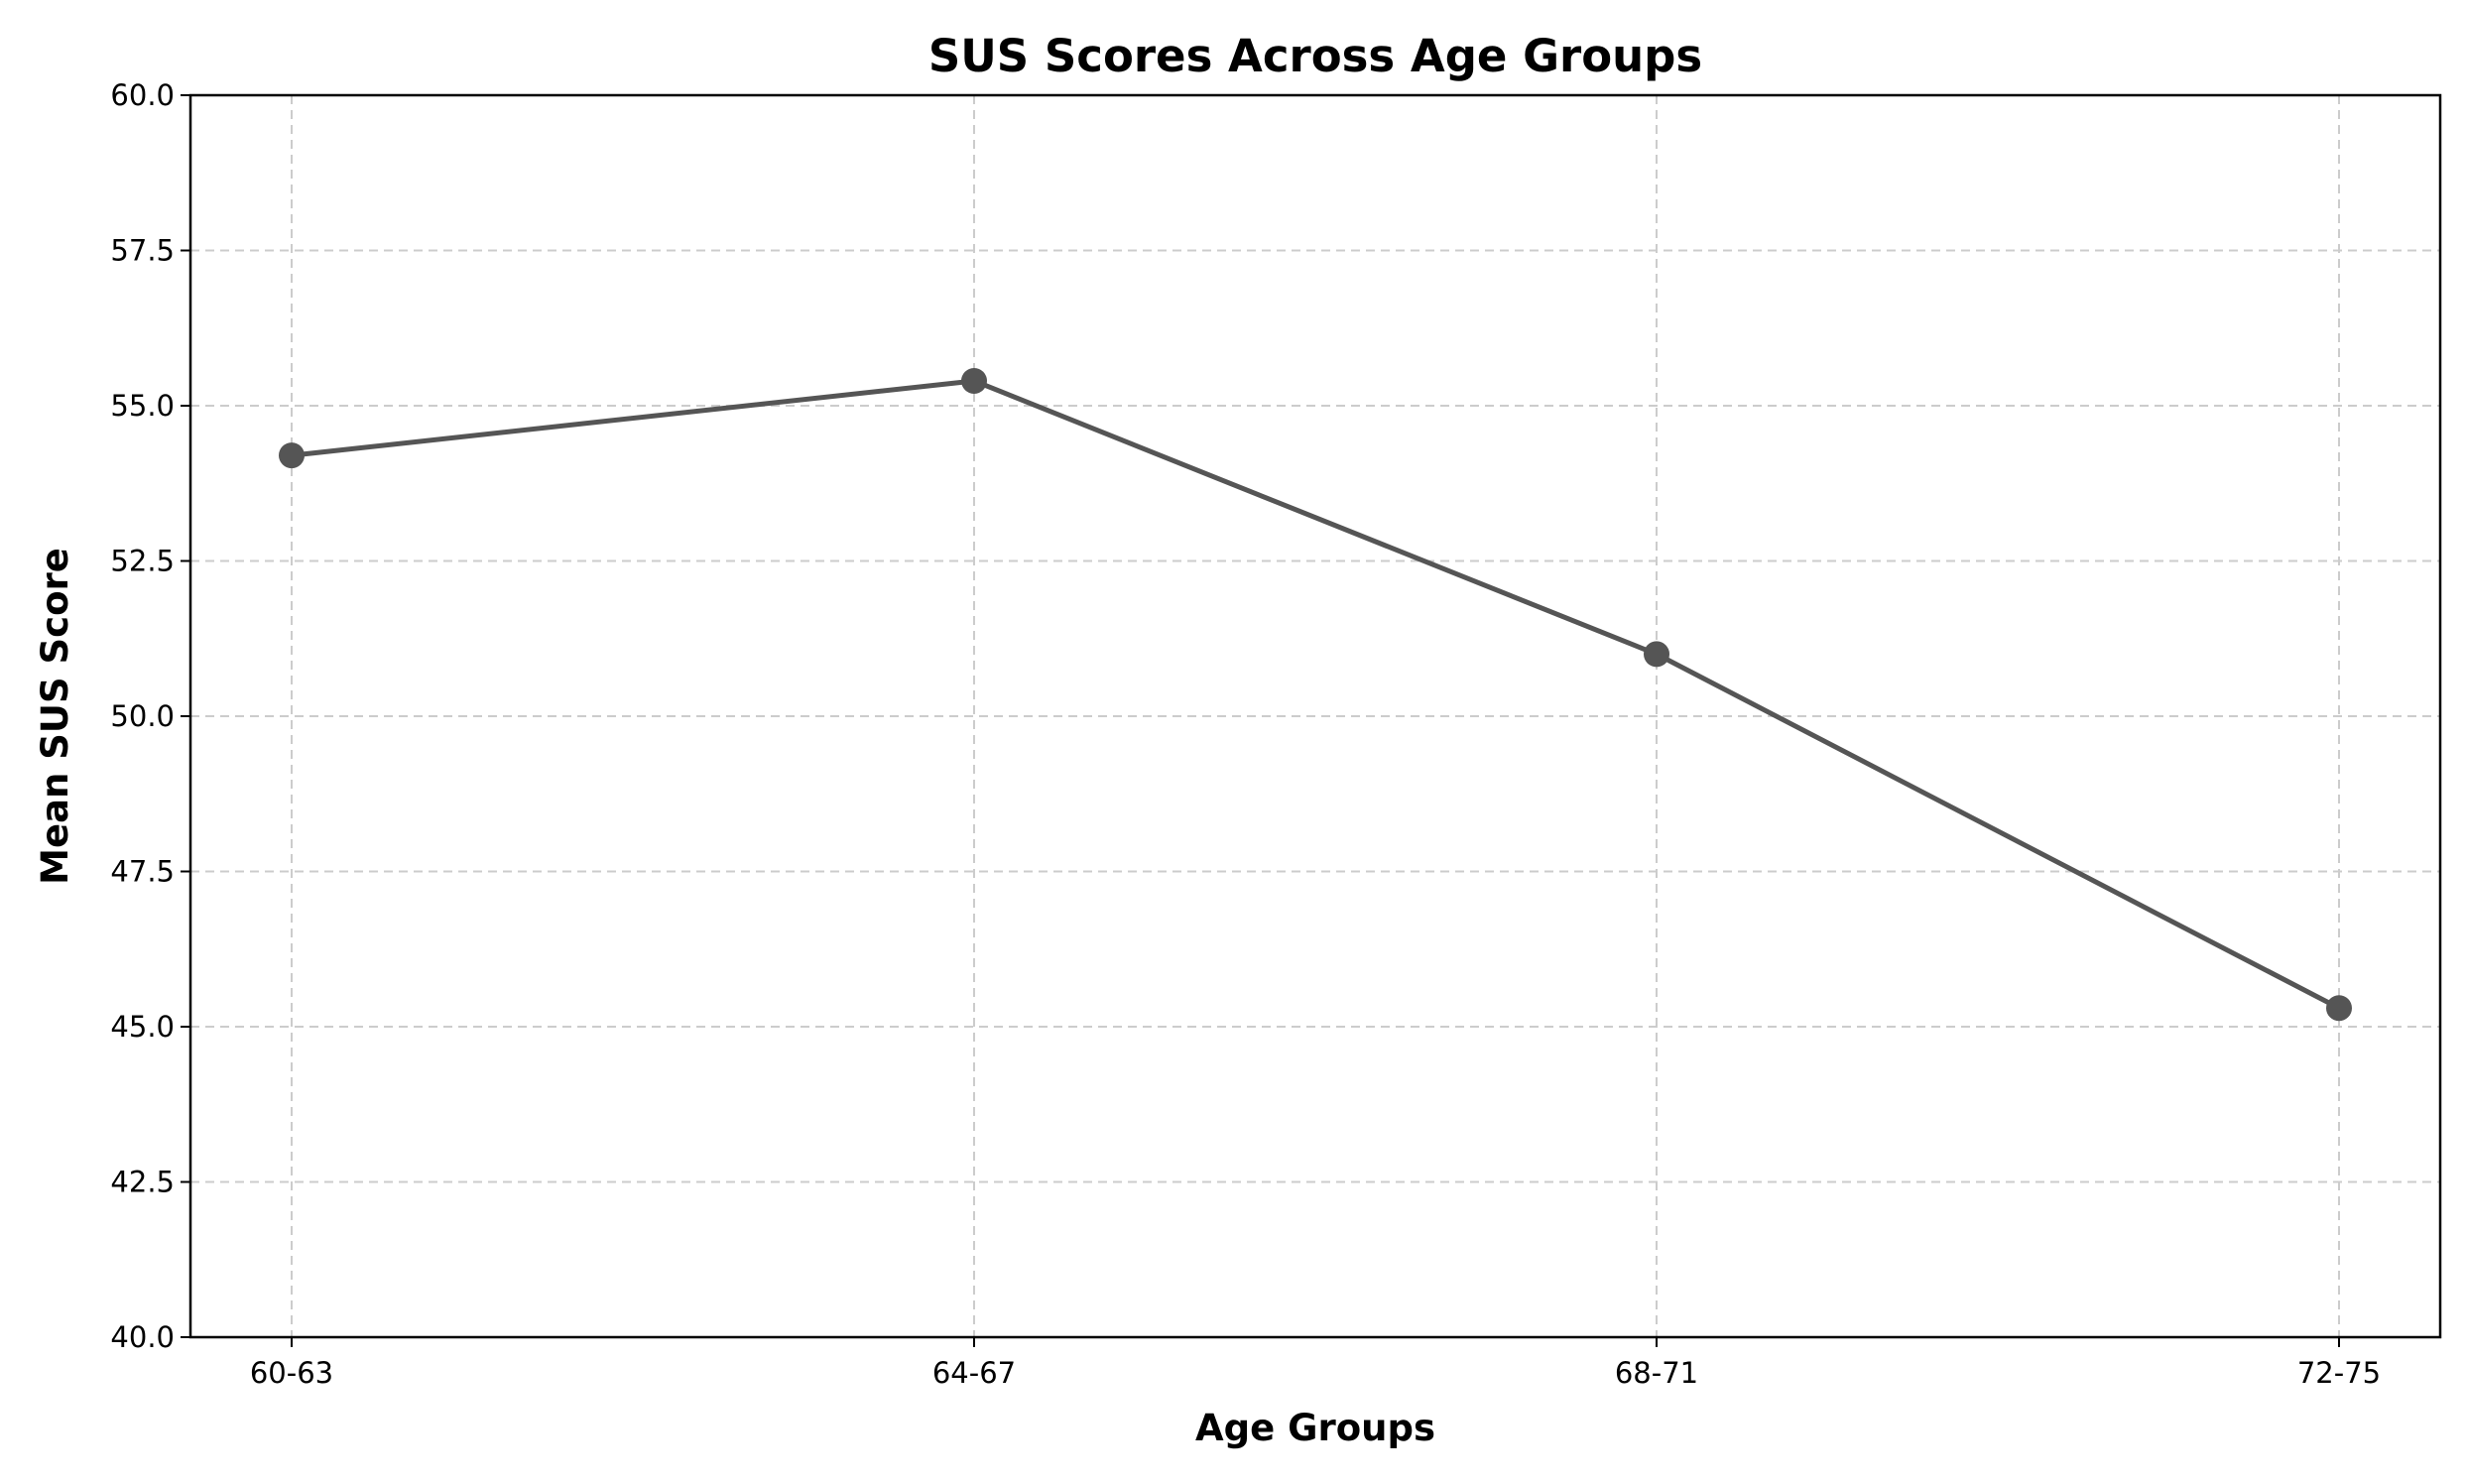  I want to click on y-axis-ticks: 40.0 42.5 45.0 47.5 50.0 52.5 55.0 57.5 60.0, so click(150, 716).